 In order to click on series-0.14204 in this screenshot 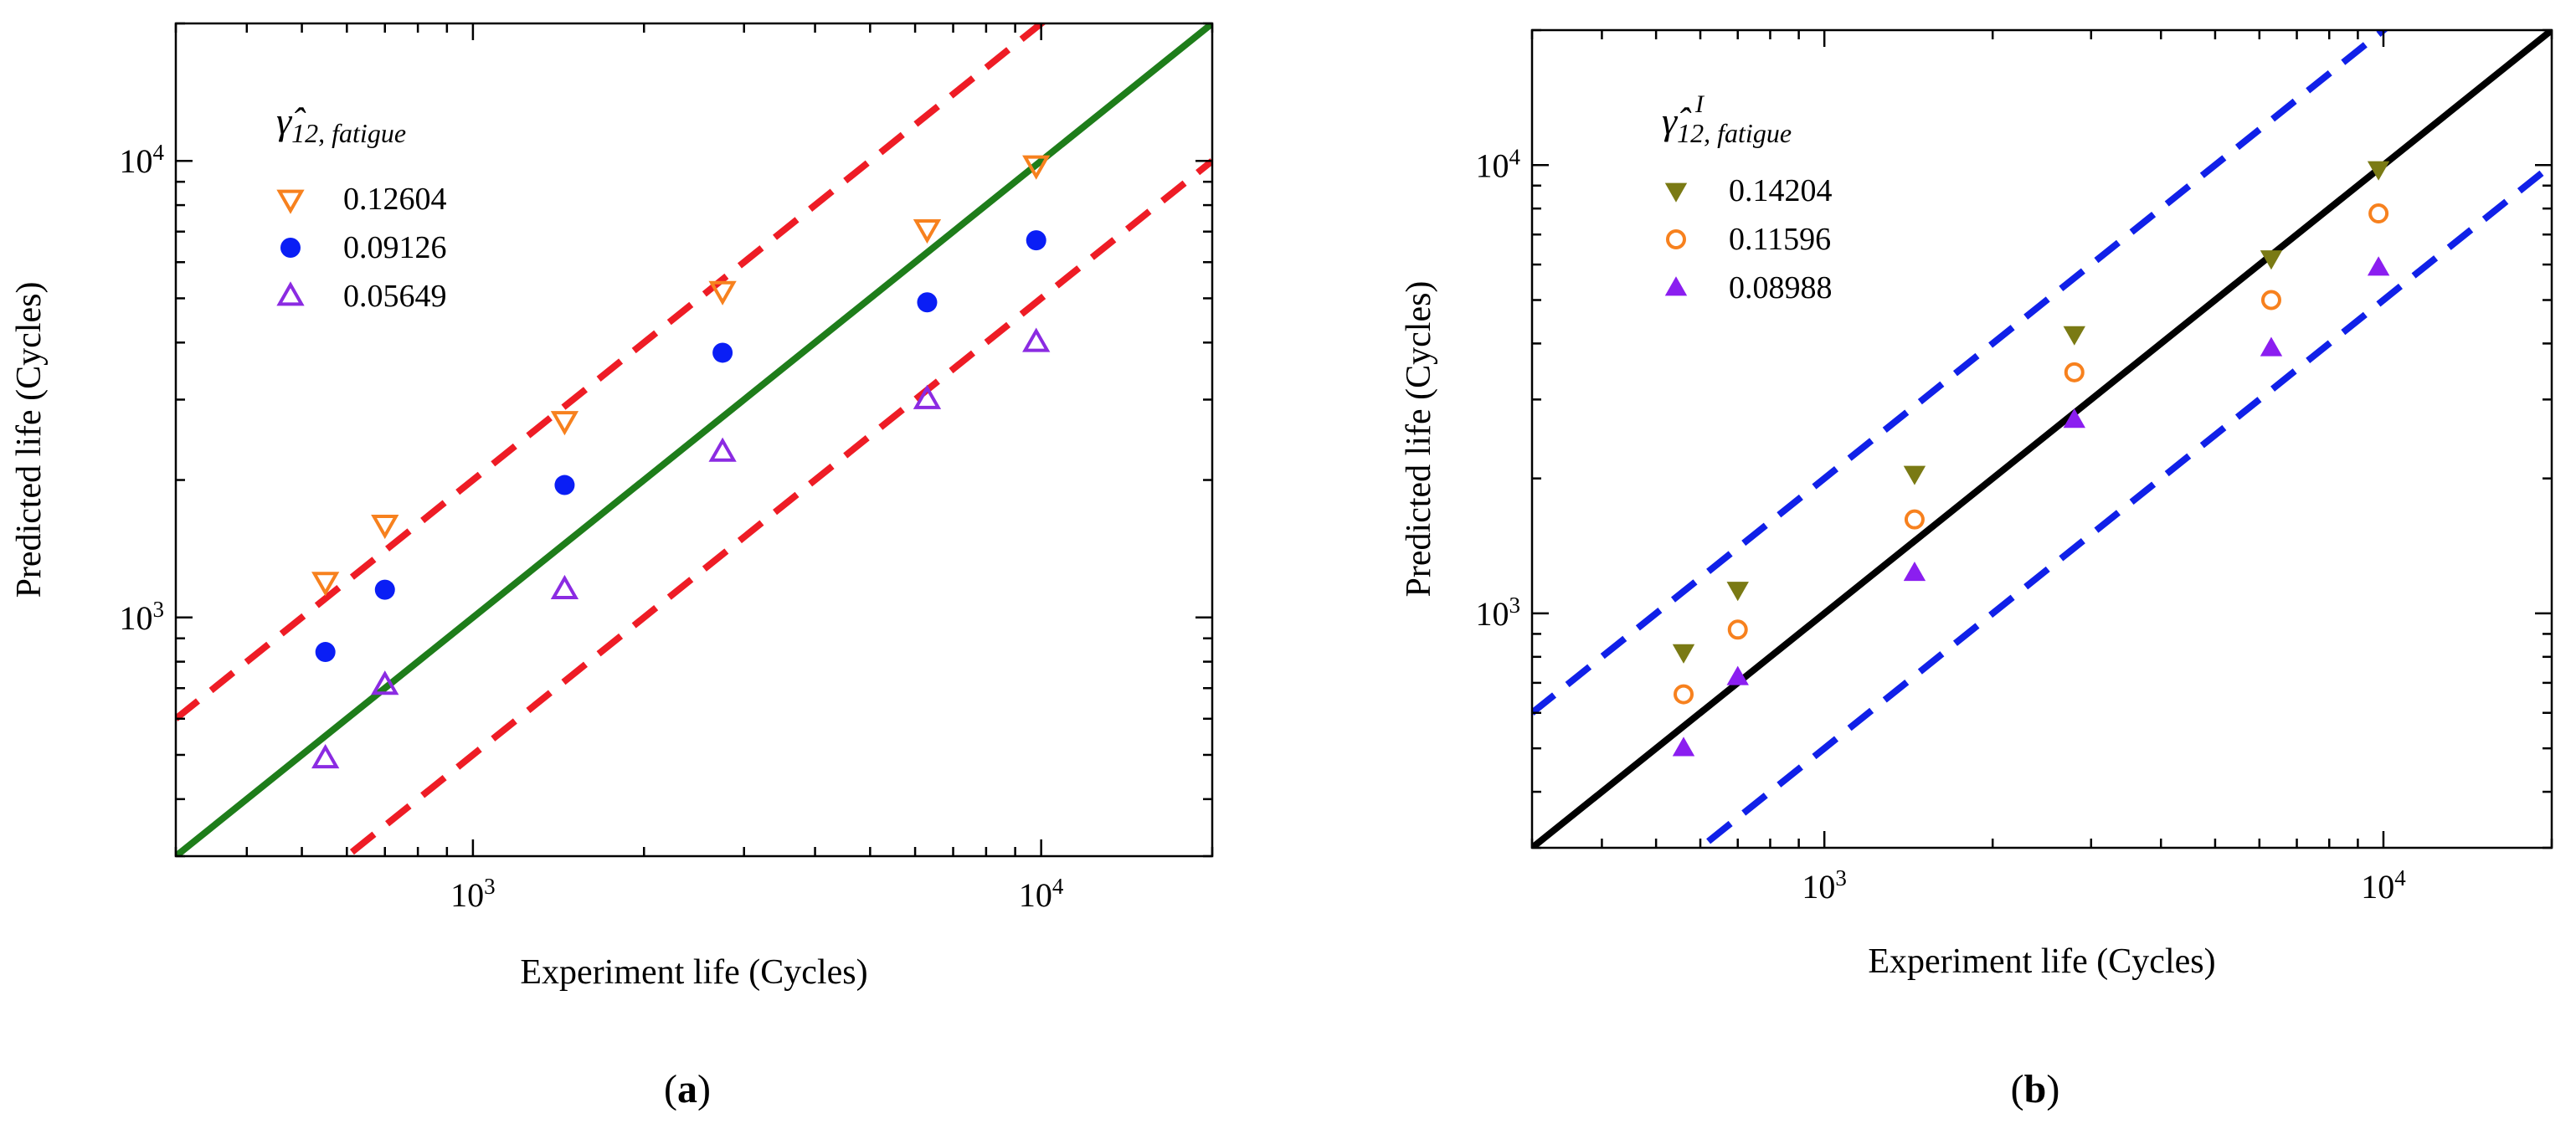, I will do `click(2031, 412)`.